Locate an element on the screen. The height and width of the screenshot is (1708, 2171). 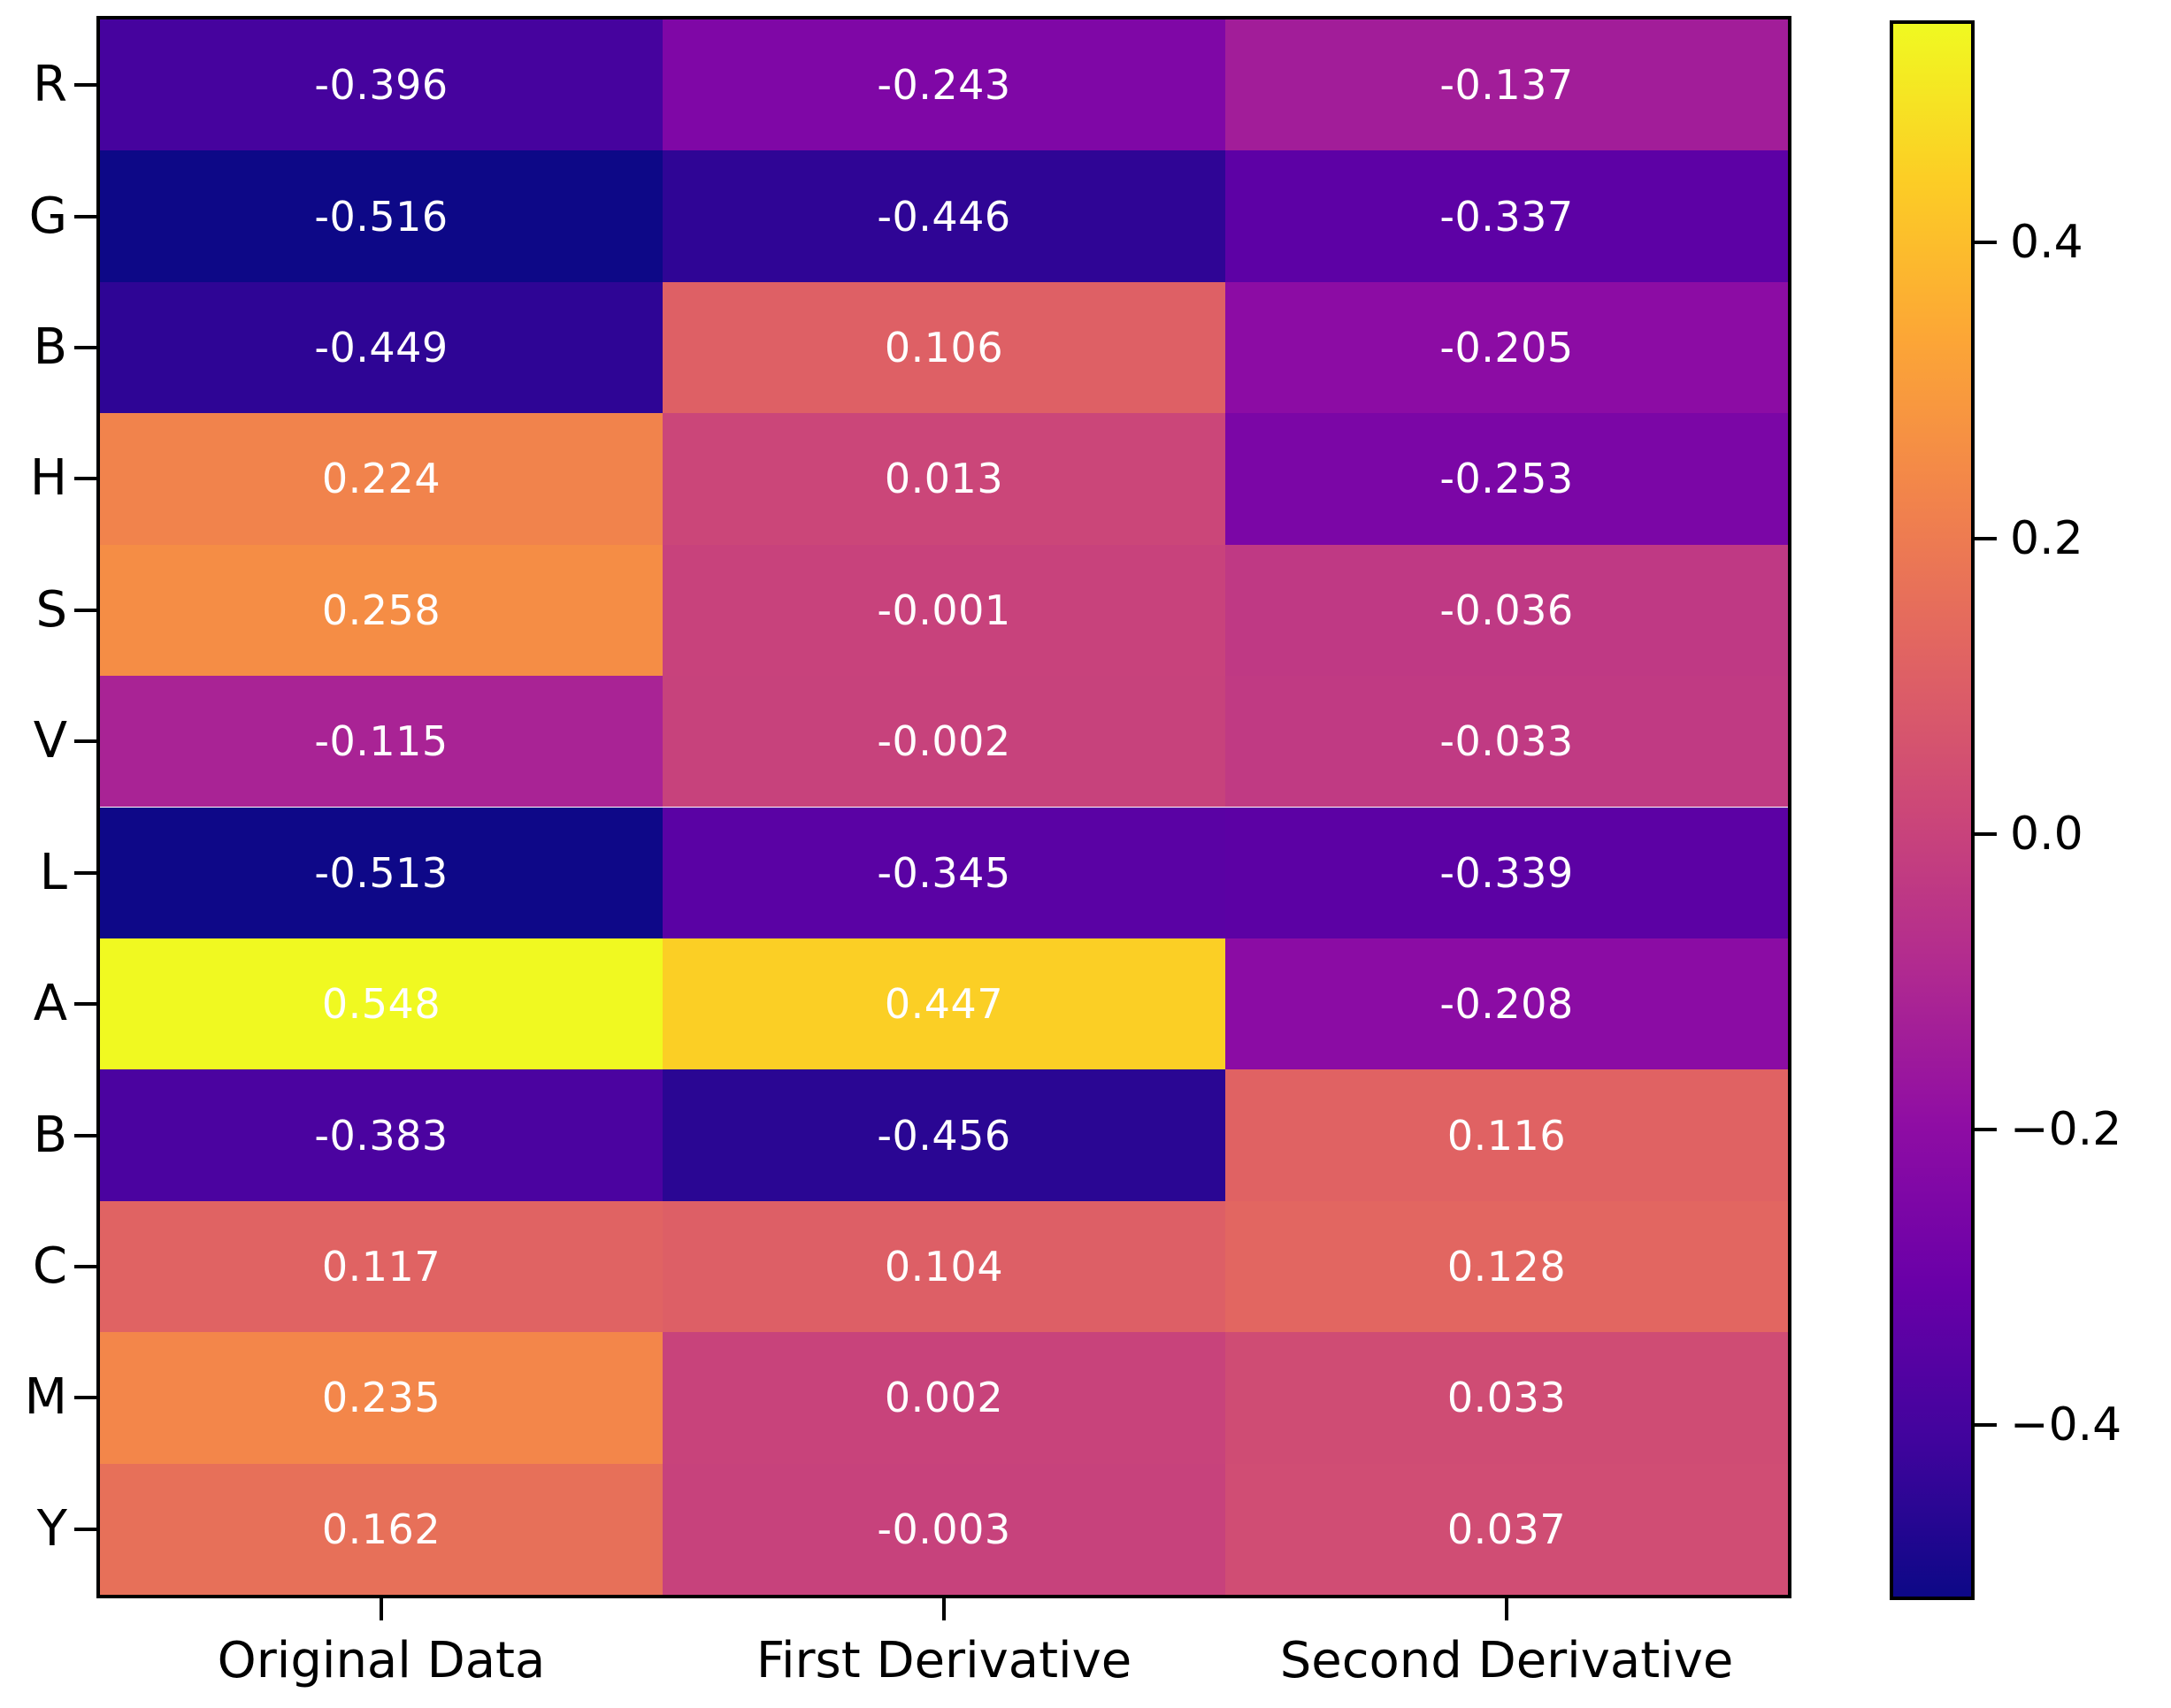
heatmap-cell-C-1: 0.104 is located at coordinates (944, 1267).